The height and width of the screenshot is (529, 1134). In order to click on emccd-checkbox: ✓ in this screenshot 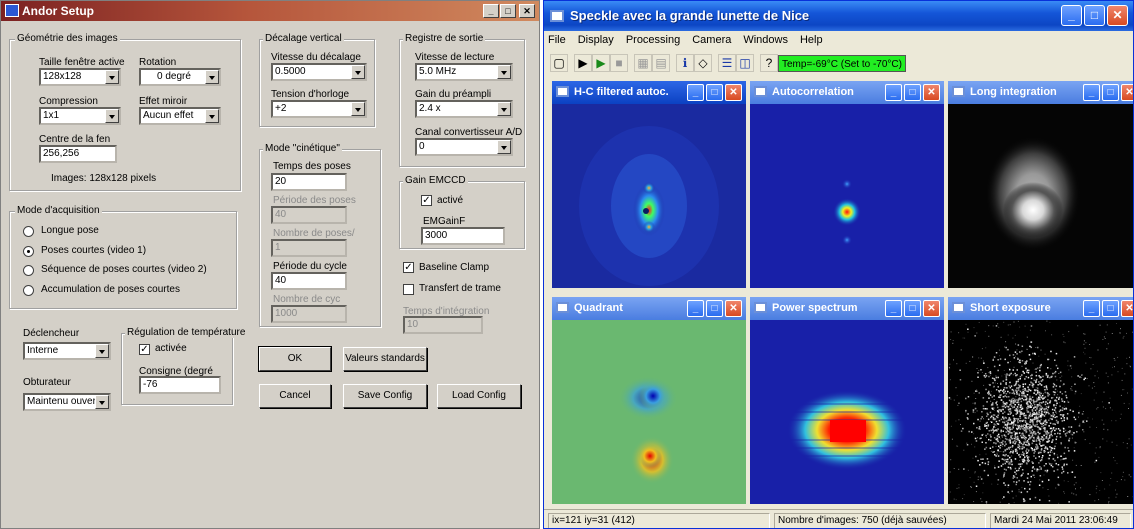, I will do `click(426, 200)`.